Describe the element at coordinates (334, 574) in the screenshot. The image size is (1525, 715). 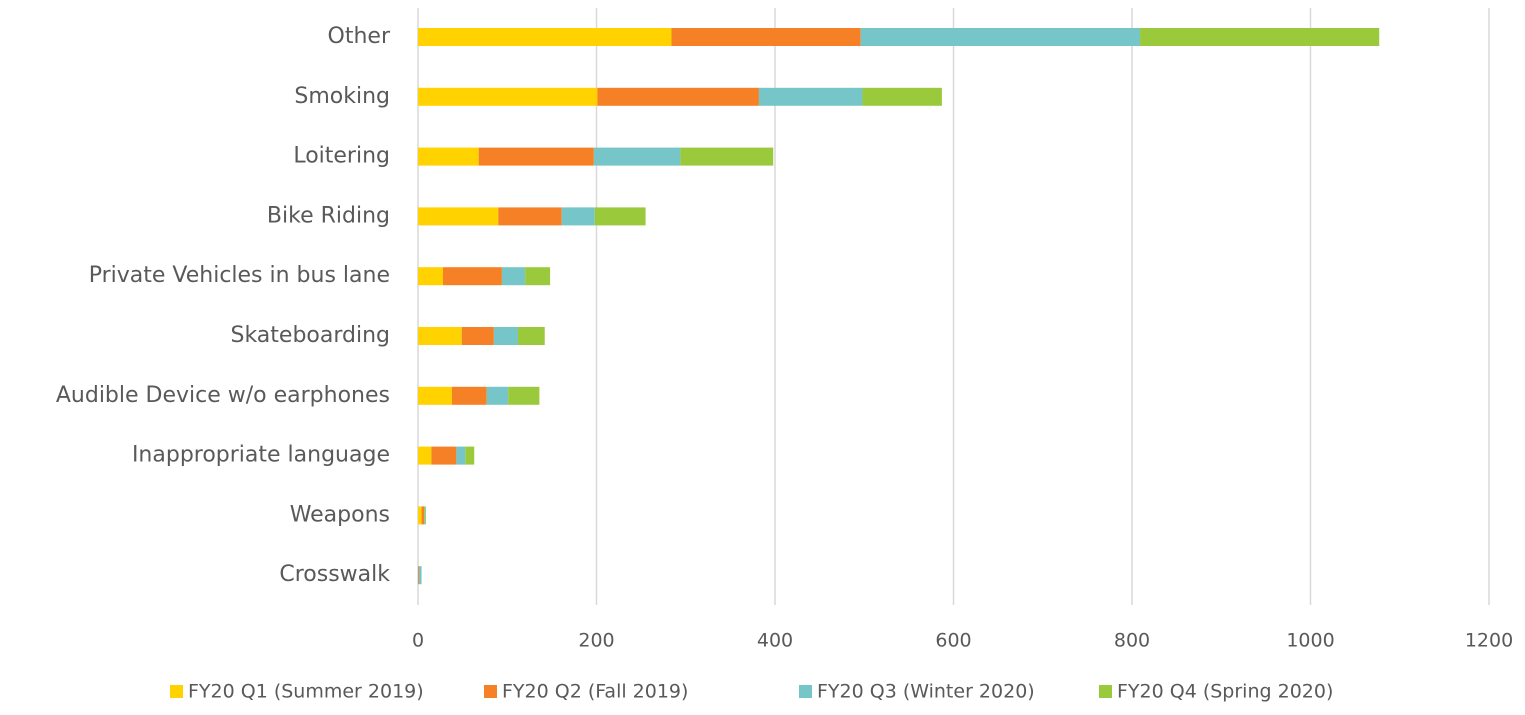
I see `y-tick-label: Crosswalk` at that location.